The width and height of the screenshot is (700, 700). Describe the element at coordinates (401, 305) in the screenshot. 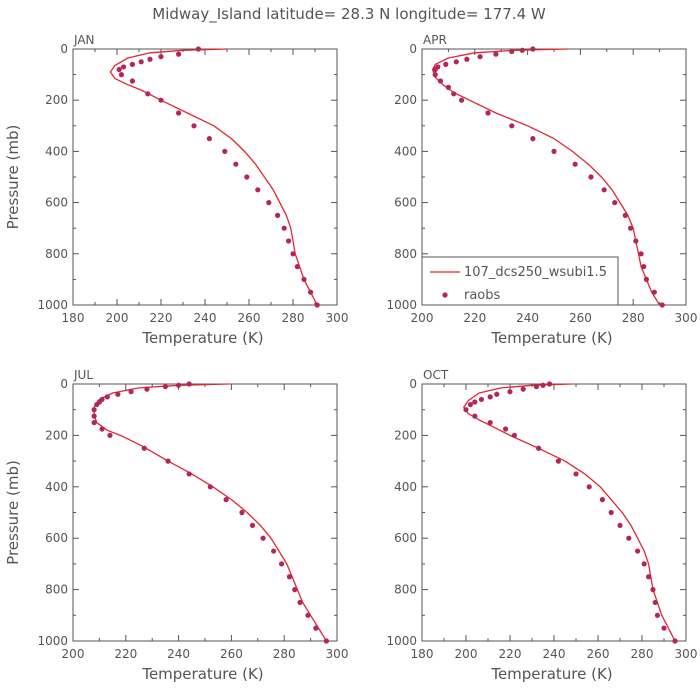

I see `y-tick-label-apr: 1000` at that location.